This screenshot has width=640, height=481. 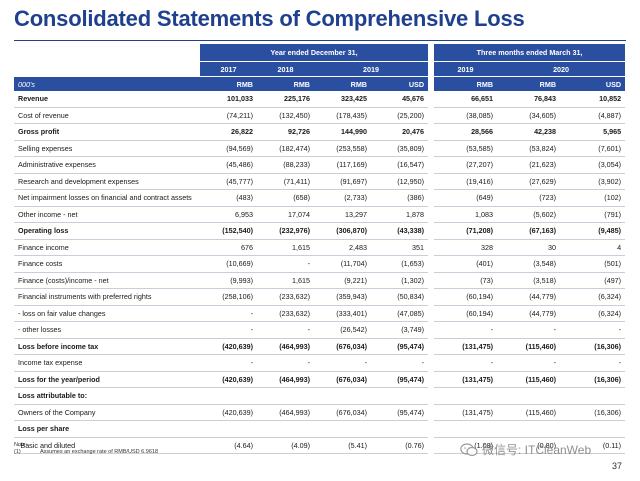 What do you see at coordinates (593, 280) in the screenshot?
I see `cell-value: (497)` at bounding box center [593, 280].